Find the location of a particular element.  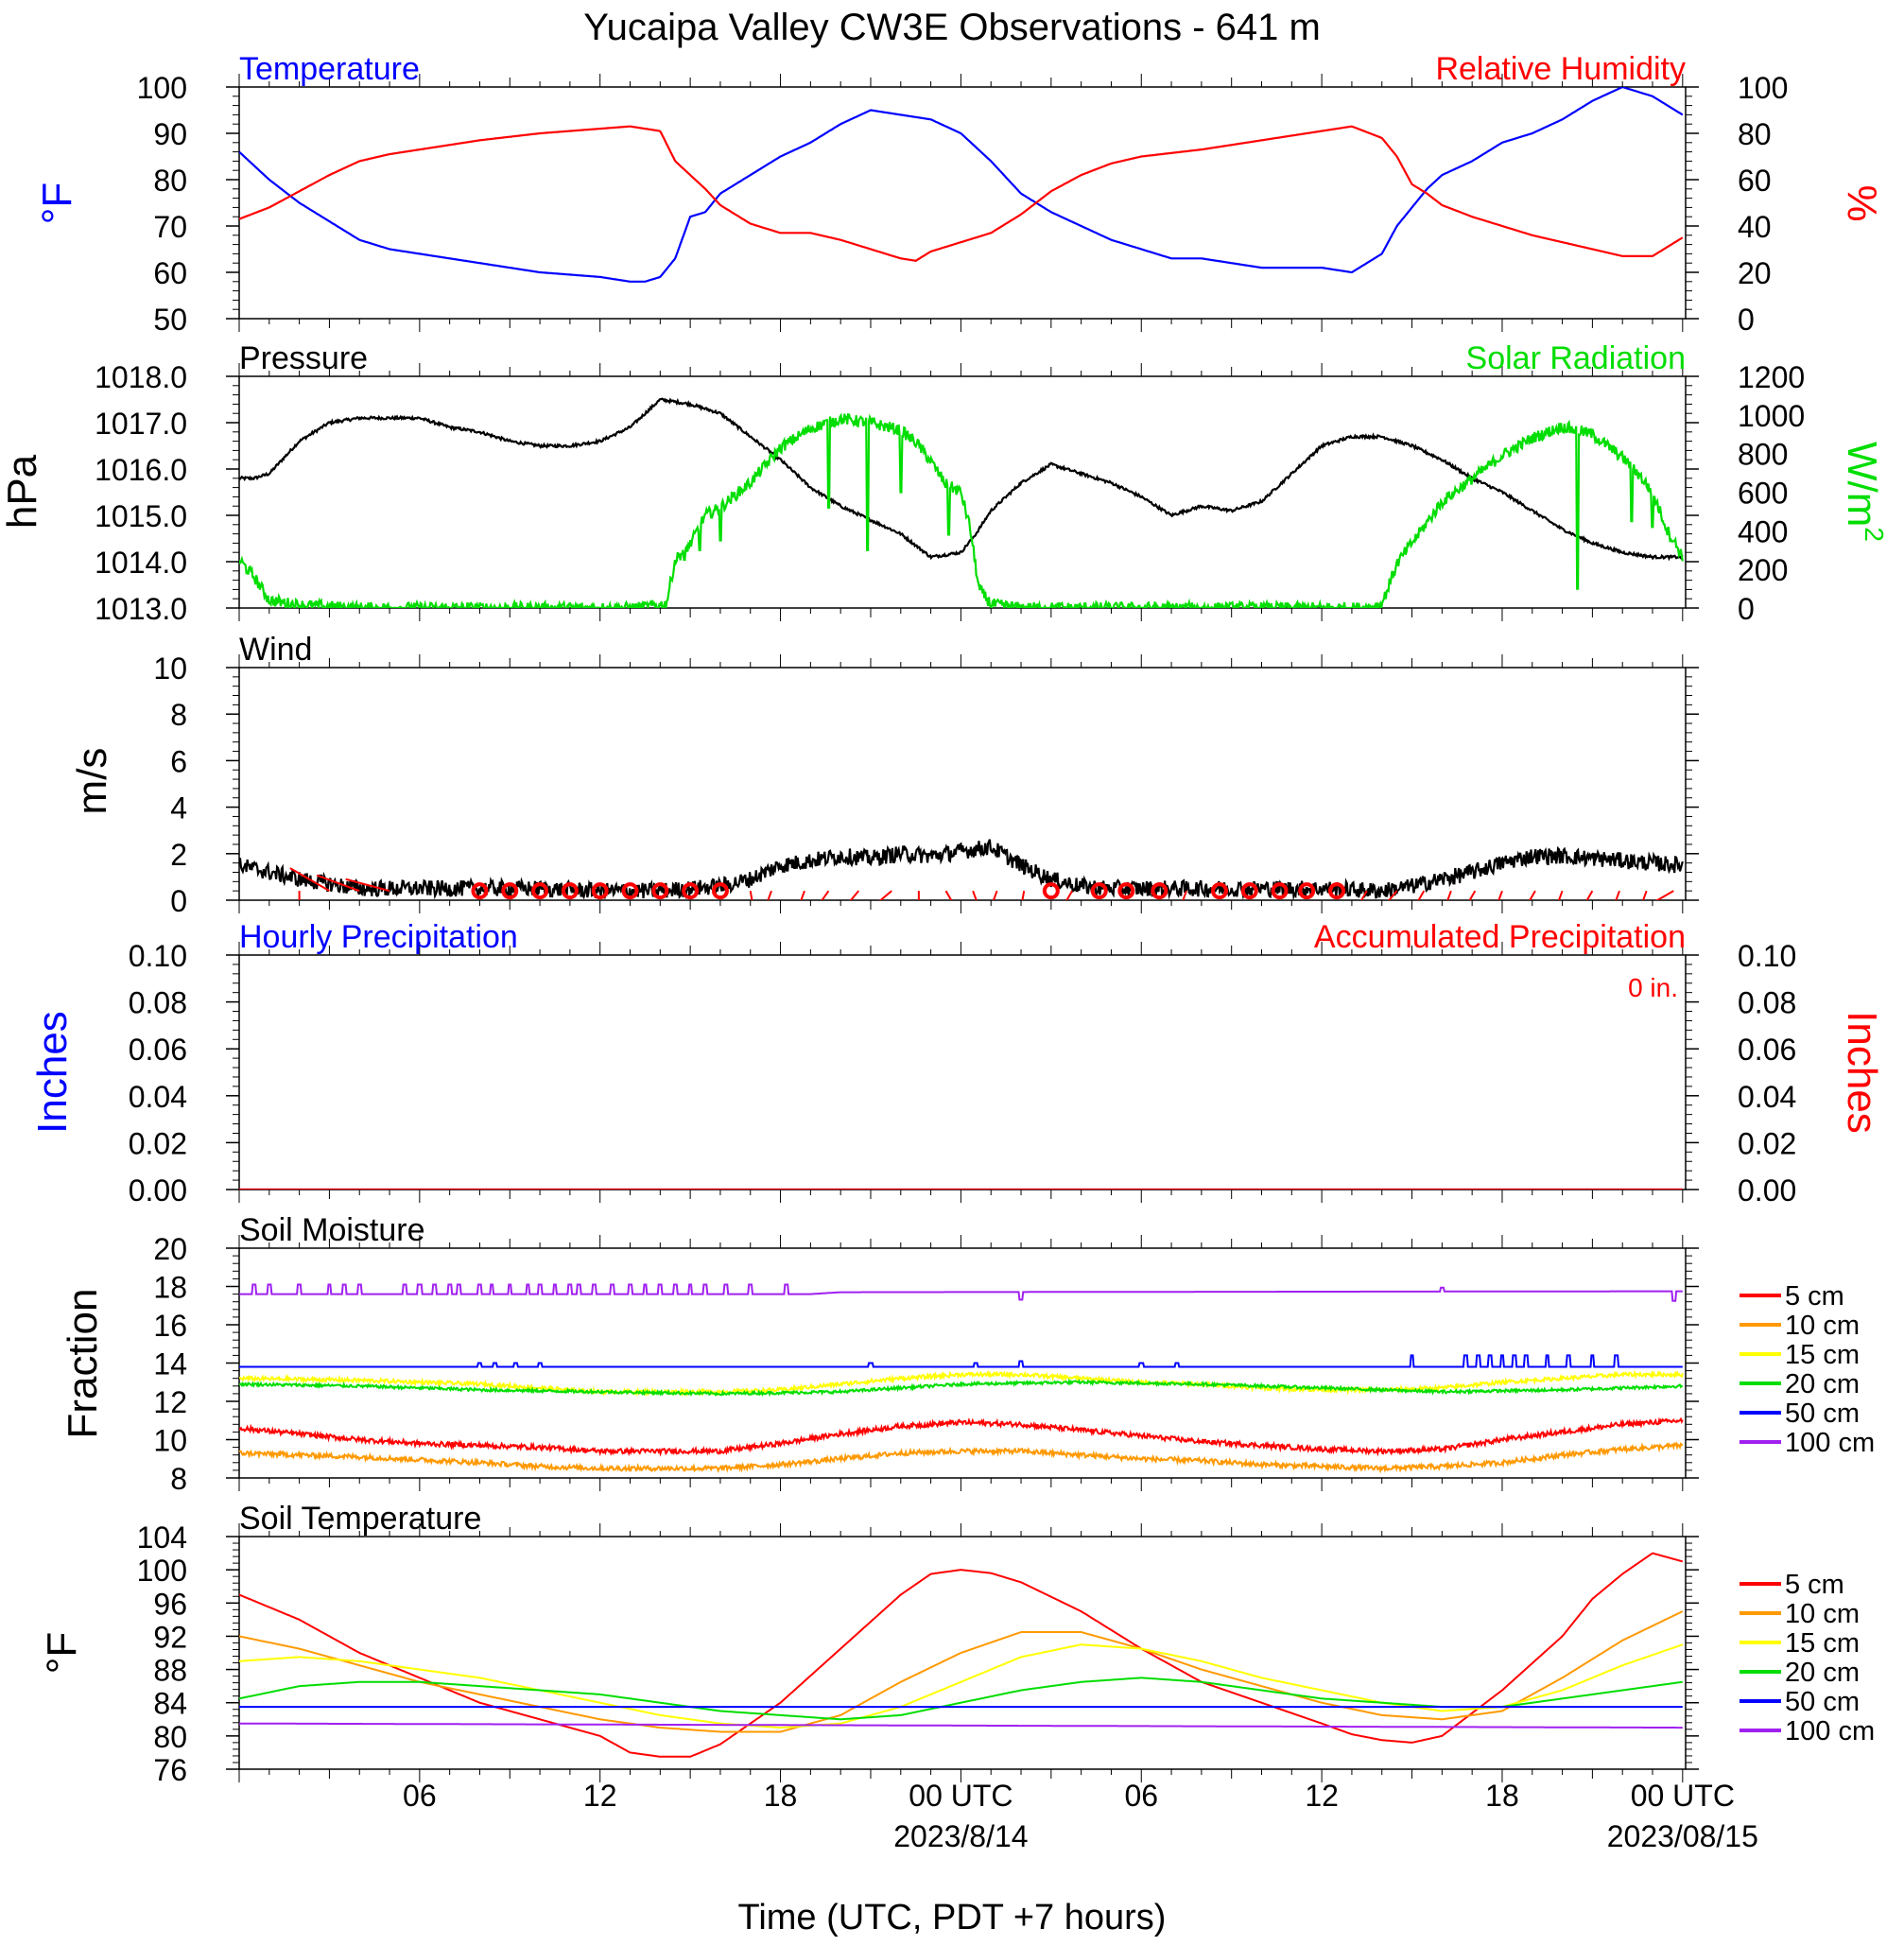

series-line-5-cm is located at coordinates (962, 1655).